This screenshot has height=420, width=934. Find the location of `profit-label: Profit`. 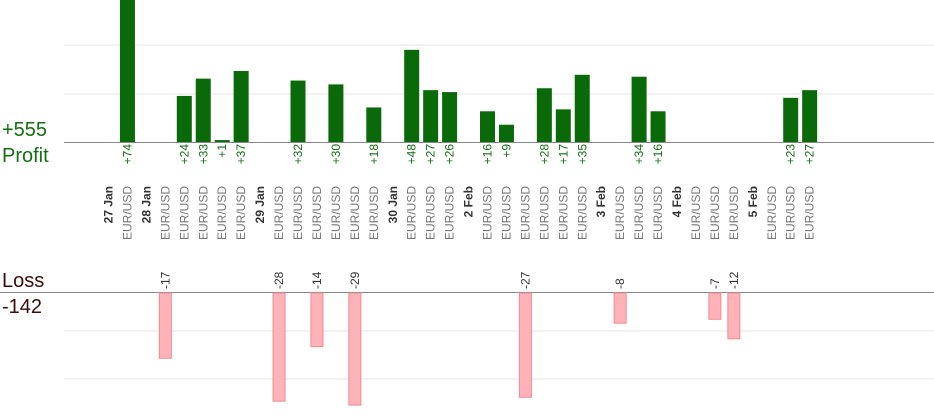

profit-label: Profit is located at coordinates (25, 156).